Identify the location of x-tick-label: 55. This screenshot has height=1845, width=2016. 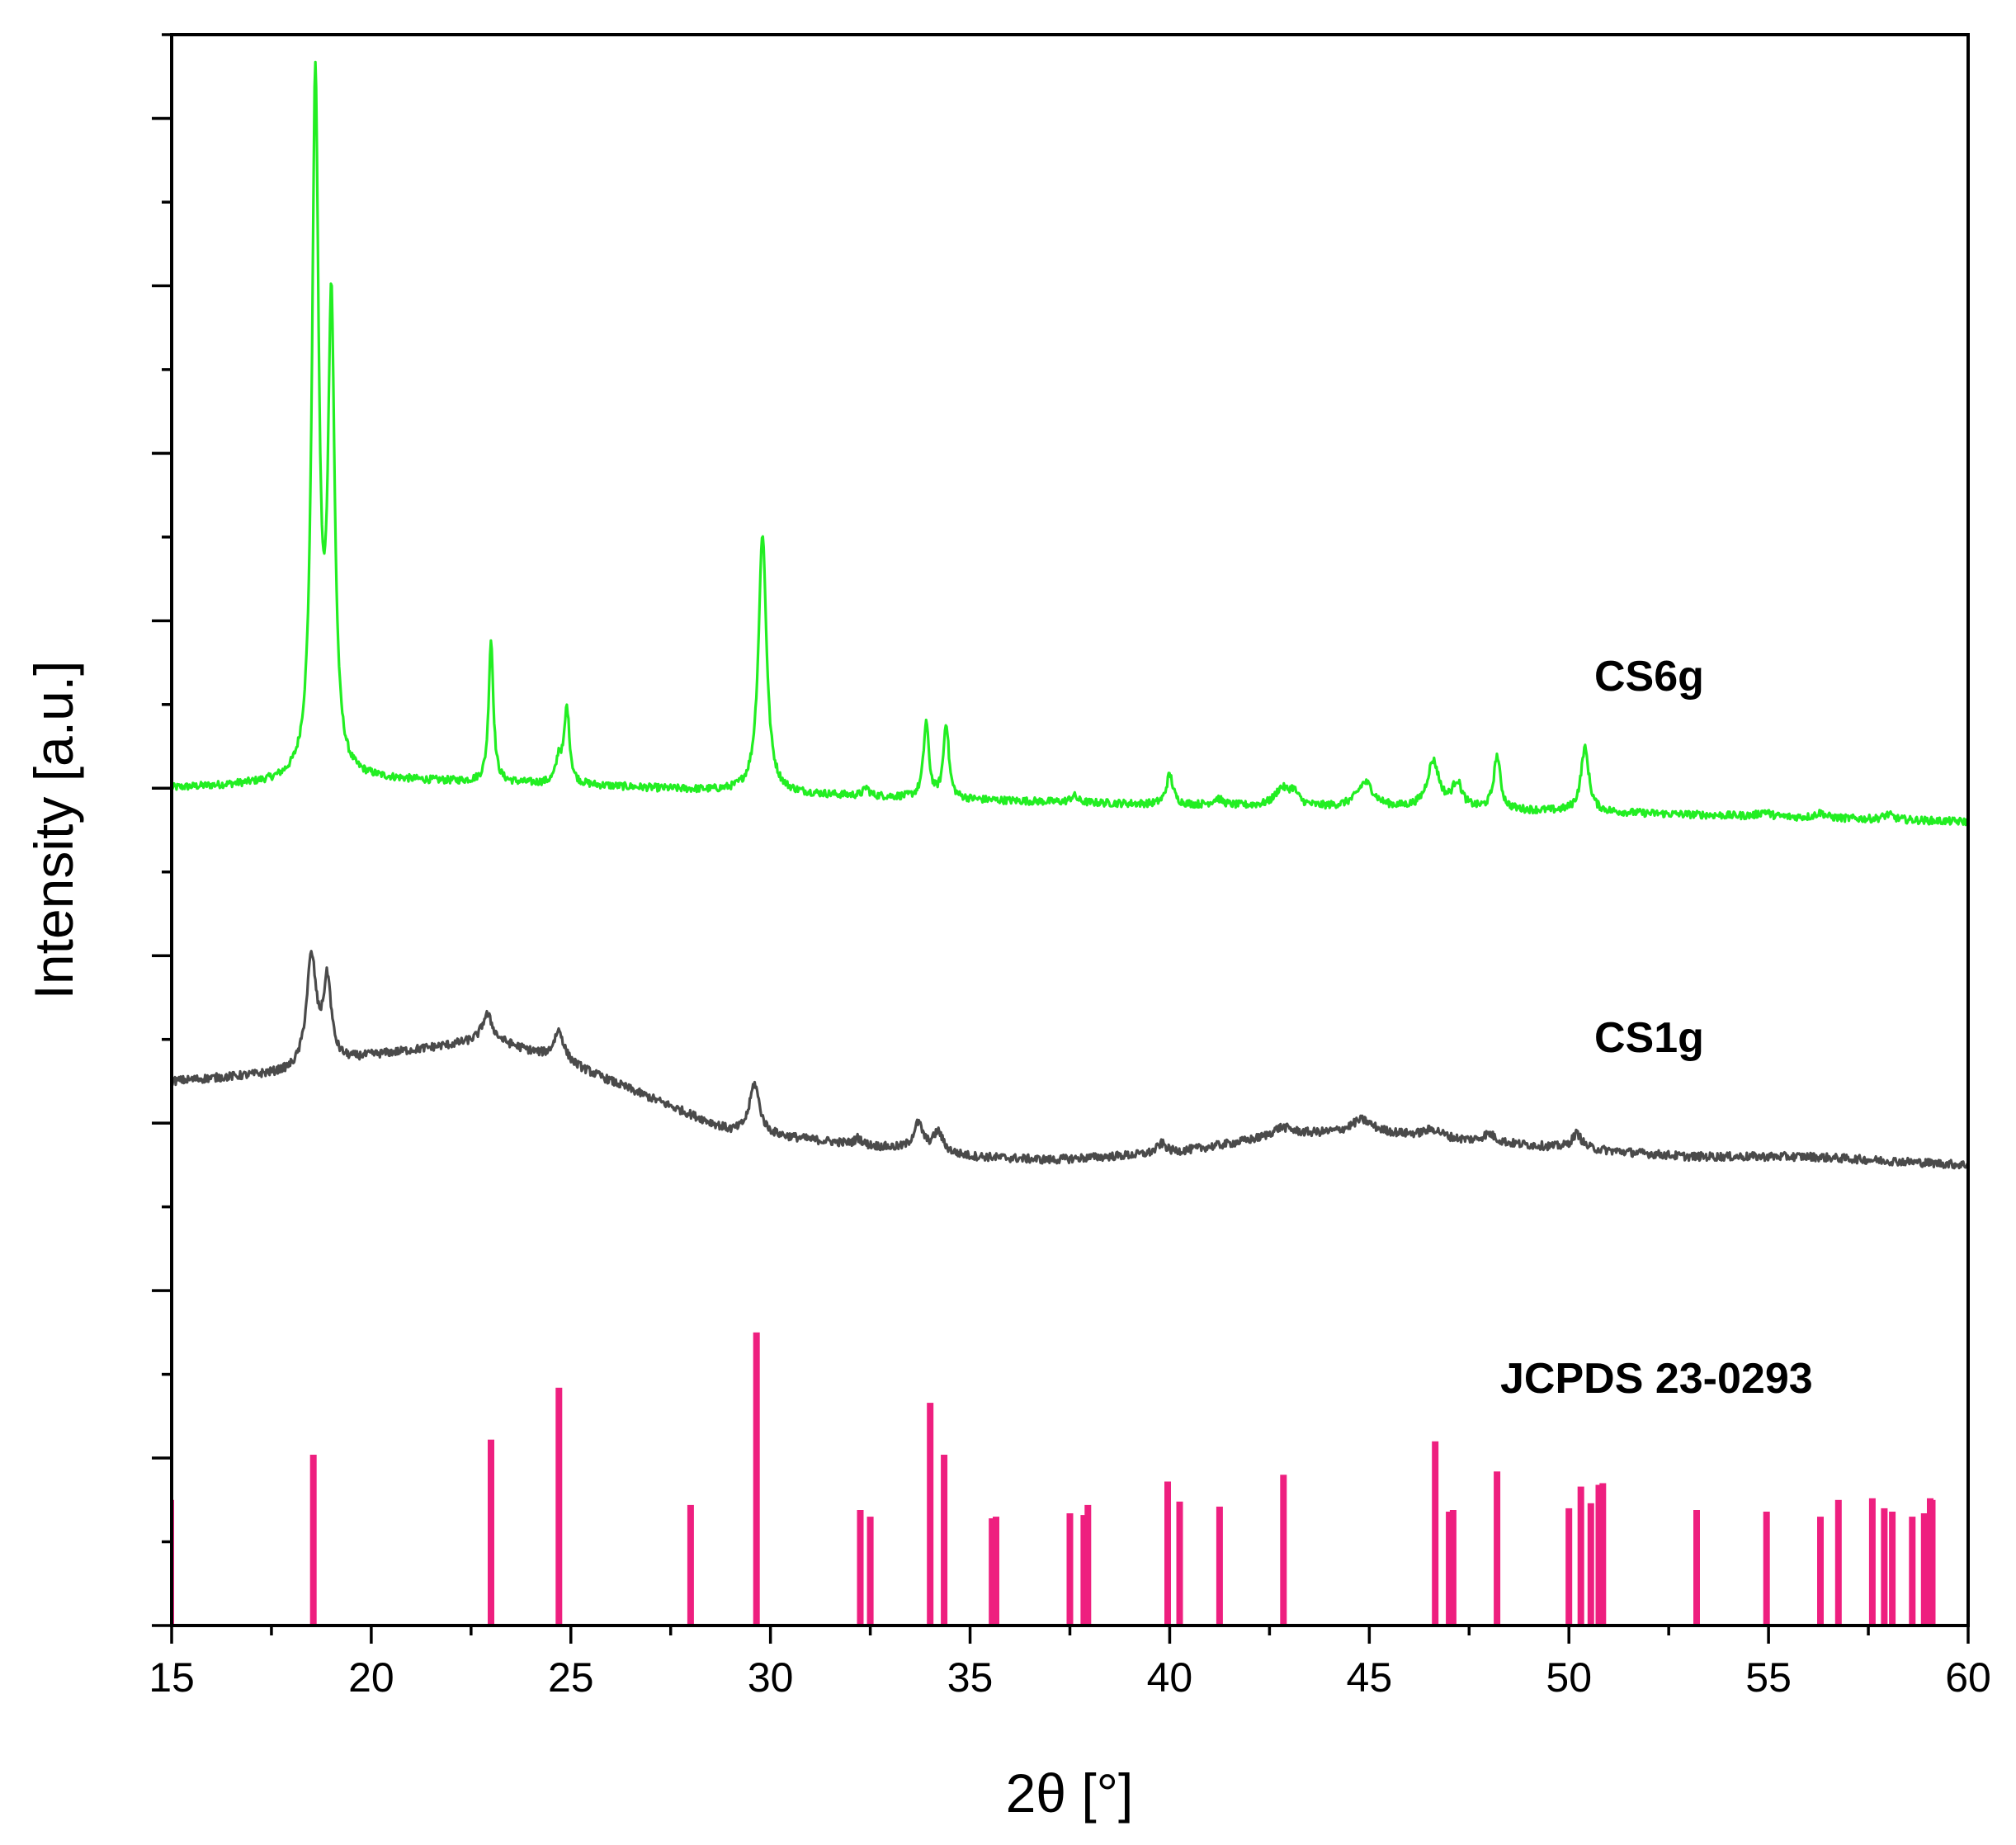
(1768, 1678).